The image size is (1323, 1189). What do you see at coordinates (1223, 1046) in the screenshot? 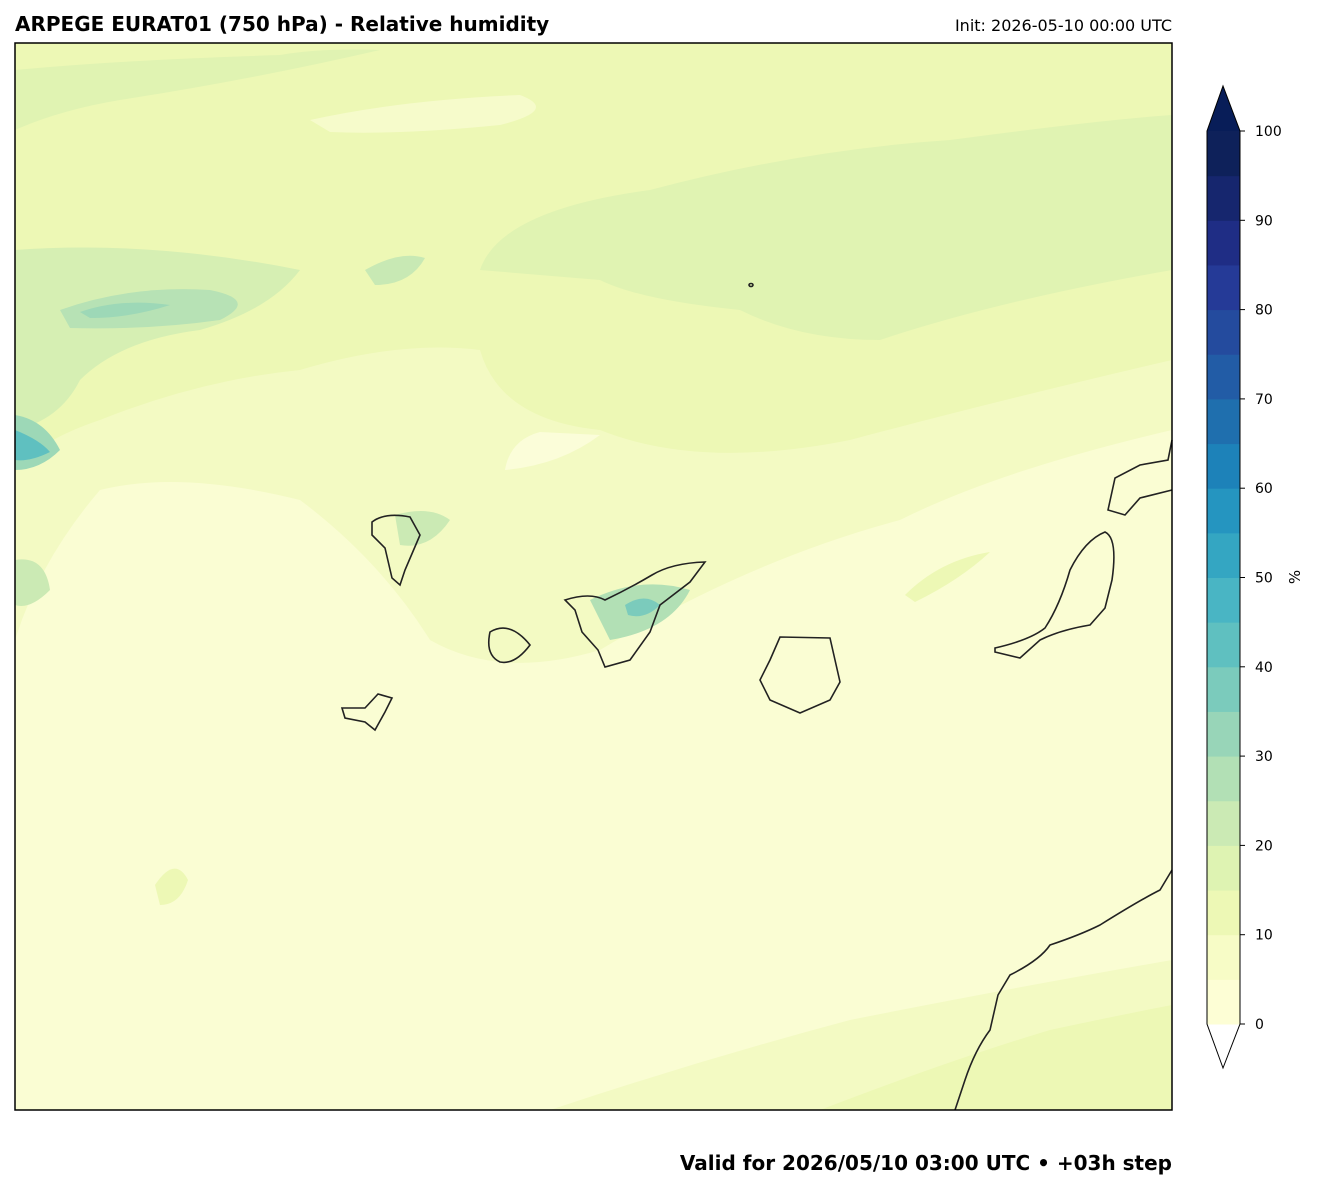
I see `colorbar-extend-min` at bounding box center [1223, 1046].